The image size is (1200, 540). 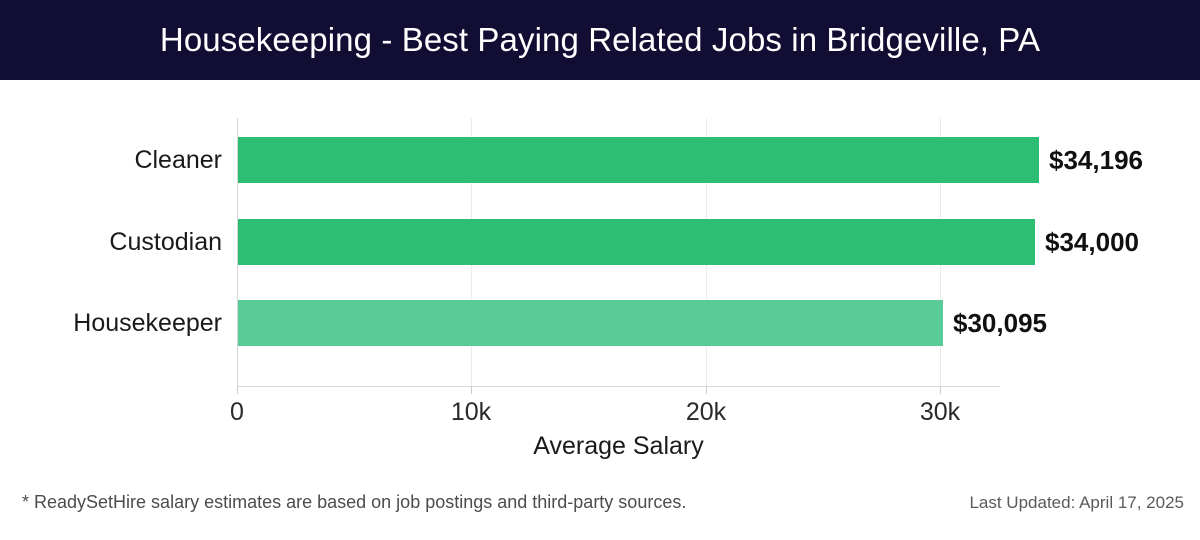 I want to click on bar-custodian, so click(x=636, y=242).